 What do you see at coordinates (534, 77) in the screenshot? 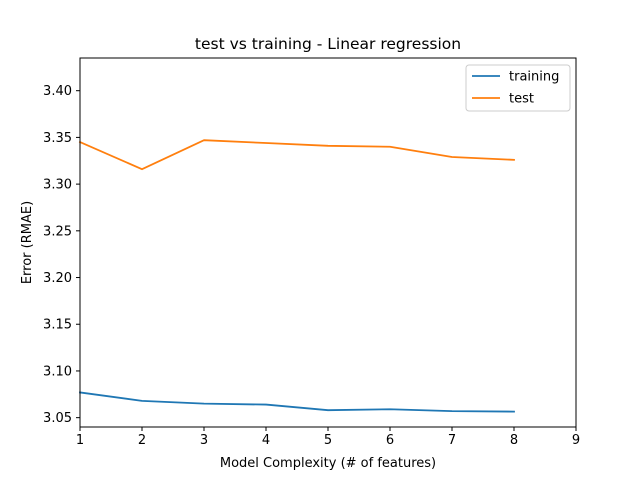
I see `legend-label-training: training` at bounding box center [534, 77].